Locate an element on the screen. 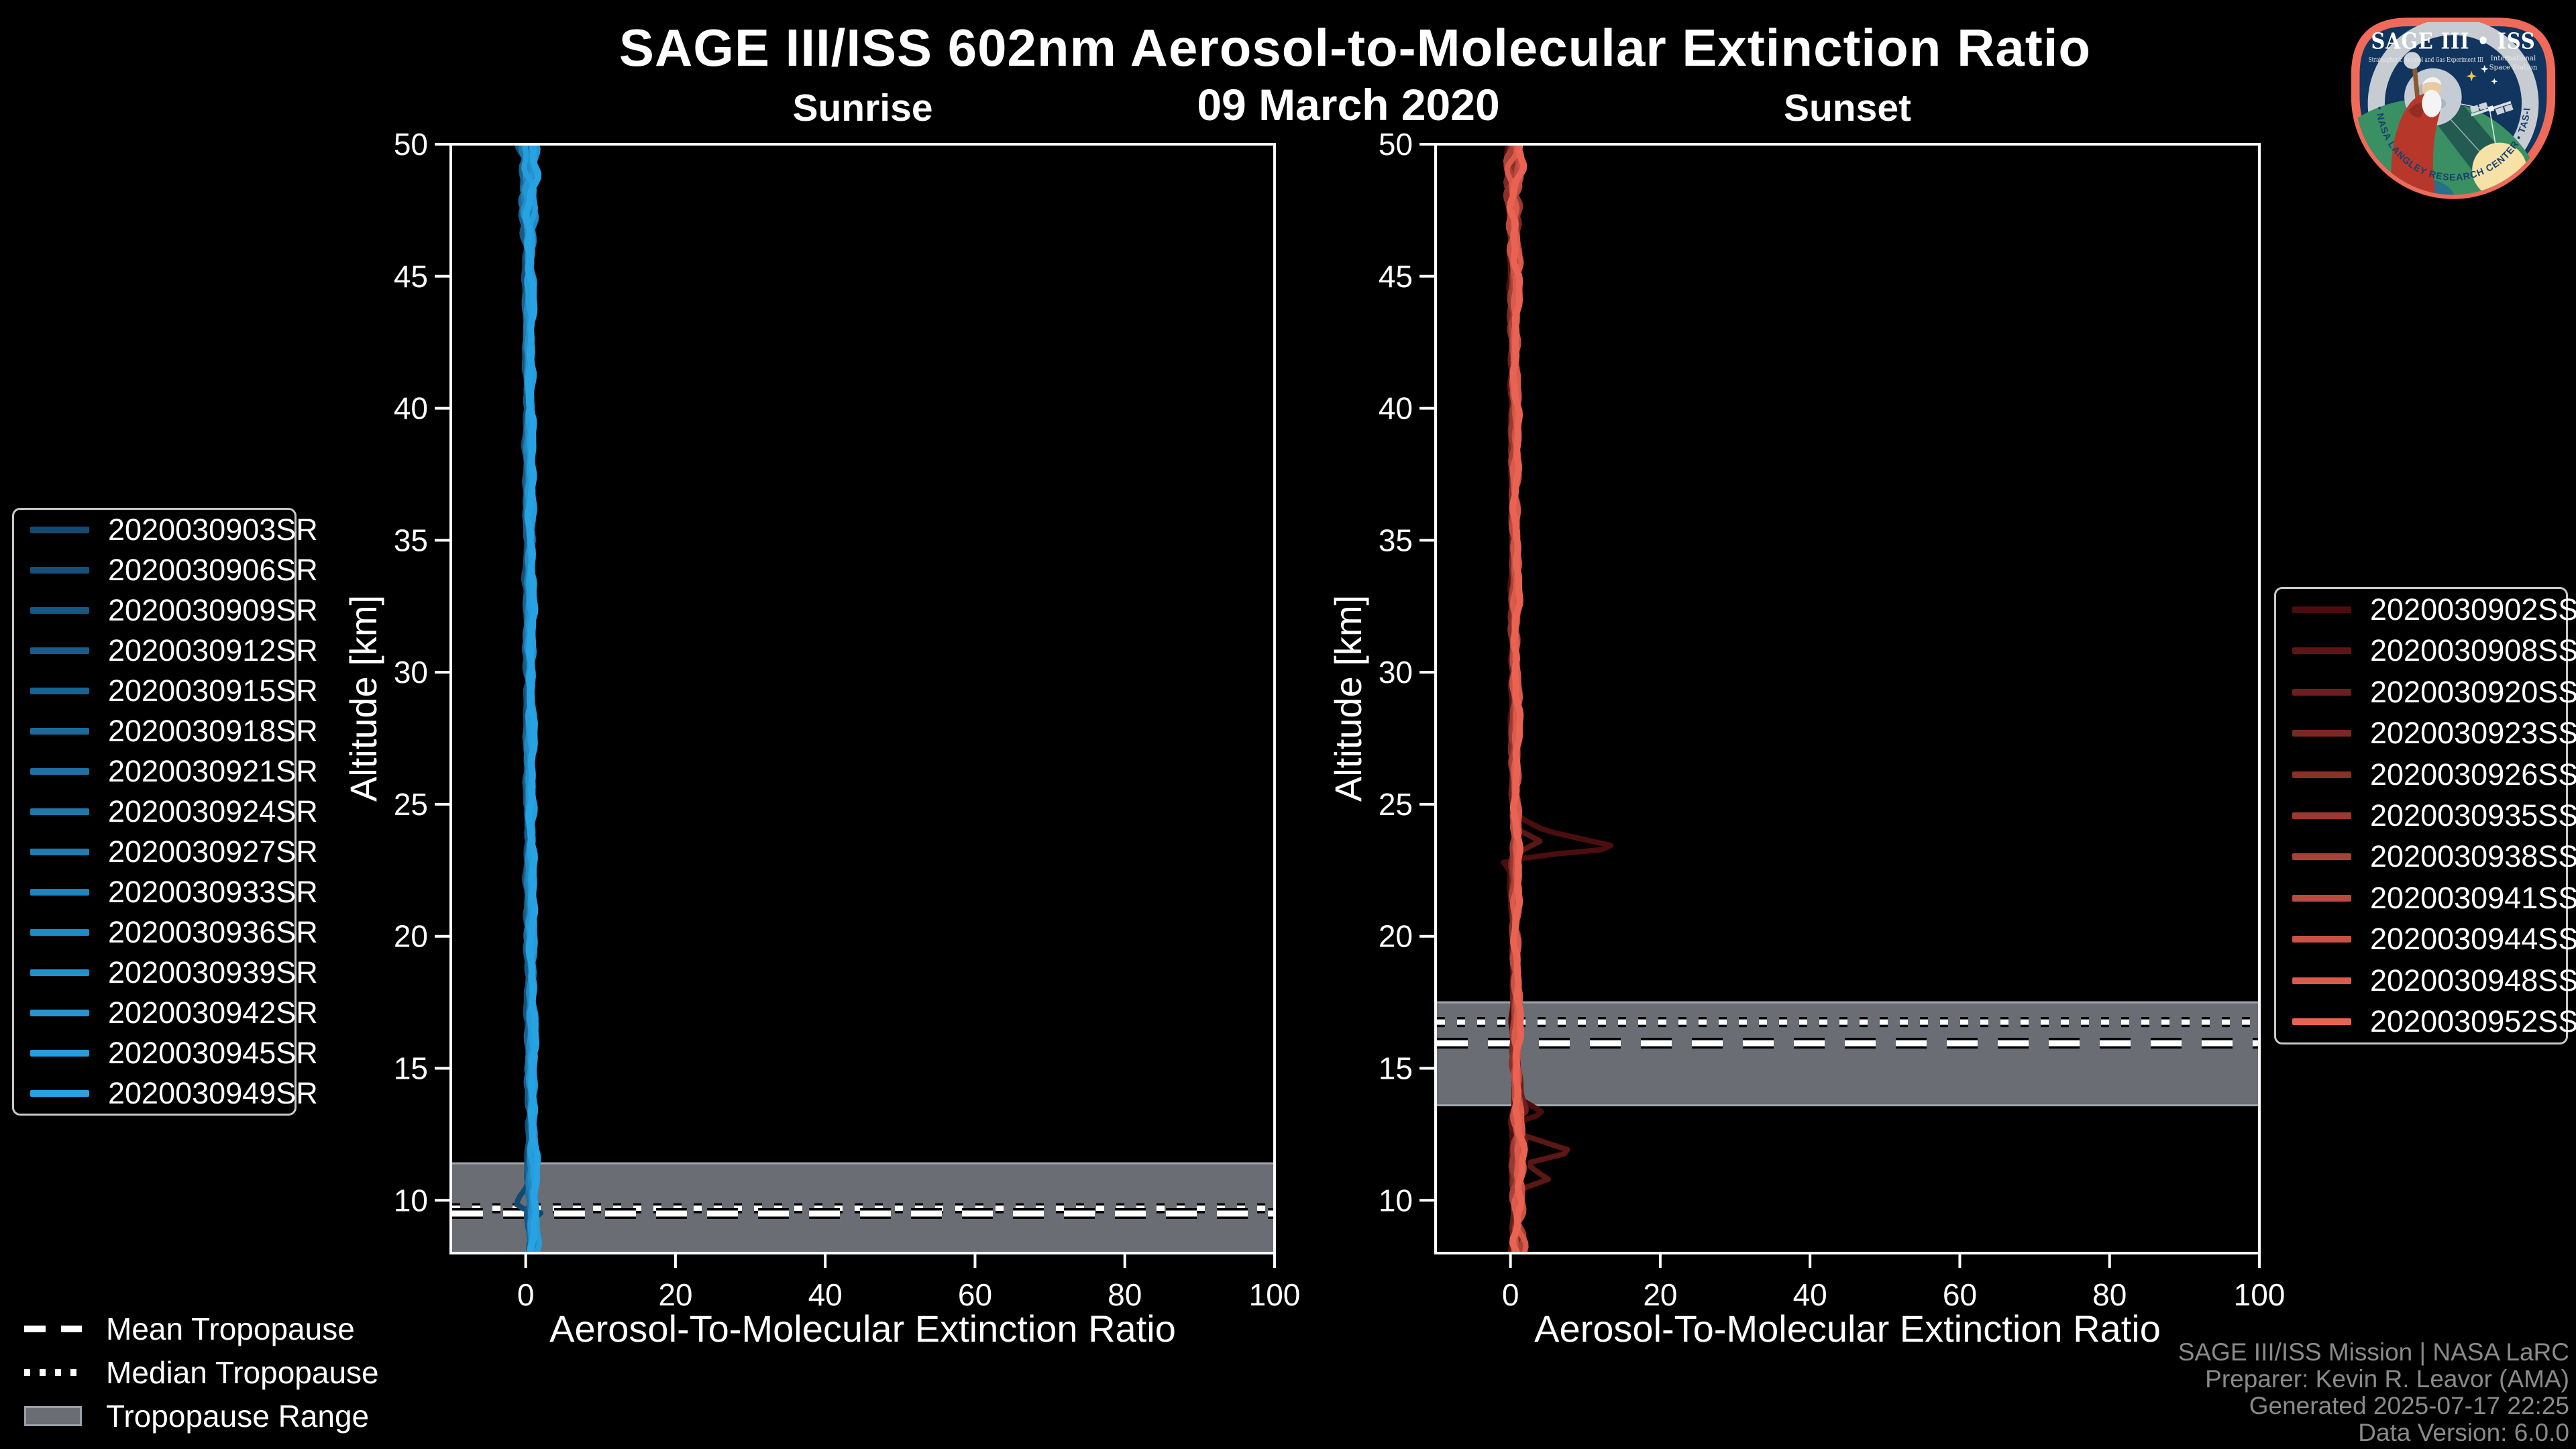  legend-label: 2020030938SS is located at coordinates (2473, 856).